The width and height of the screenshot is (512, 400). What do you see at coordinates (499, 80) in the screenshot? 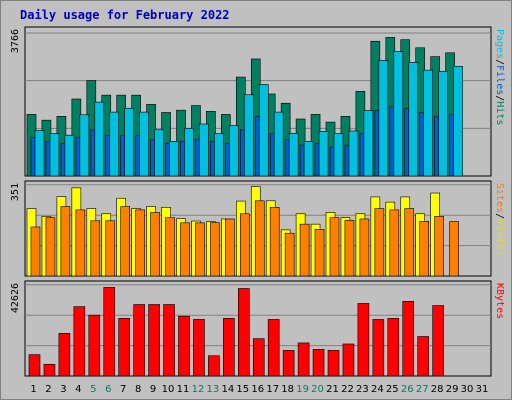
I see `y-axis-label-part: Files` at bounding box center [499, 80].